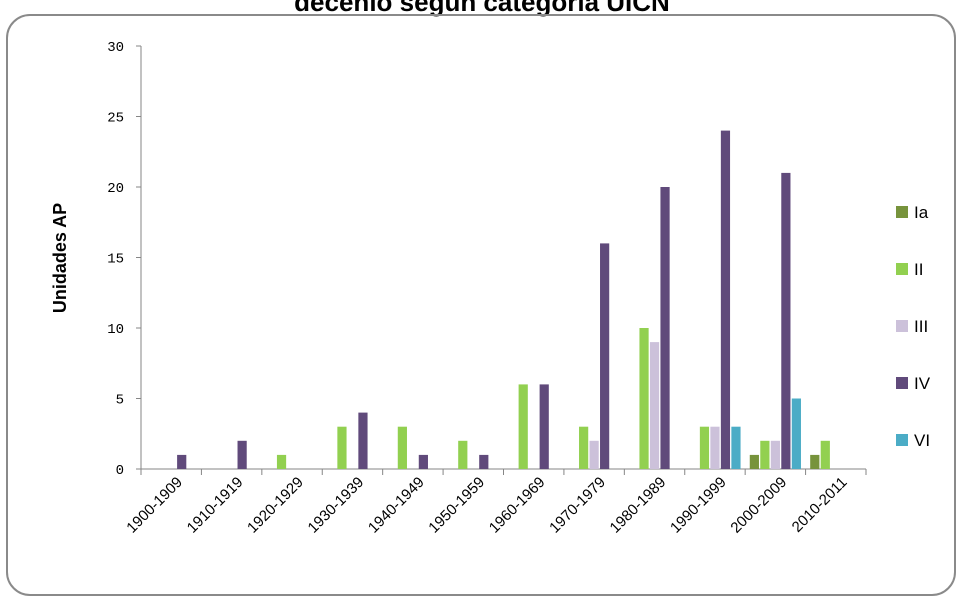  Describe the element at coordinates (60, 258) in the screenshot. I see `y-axis-label: Unidades AP` at that location.